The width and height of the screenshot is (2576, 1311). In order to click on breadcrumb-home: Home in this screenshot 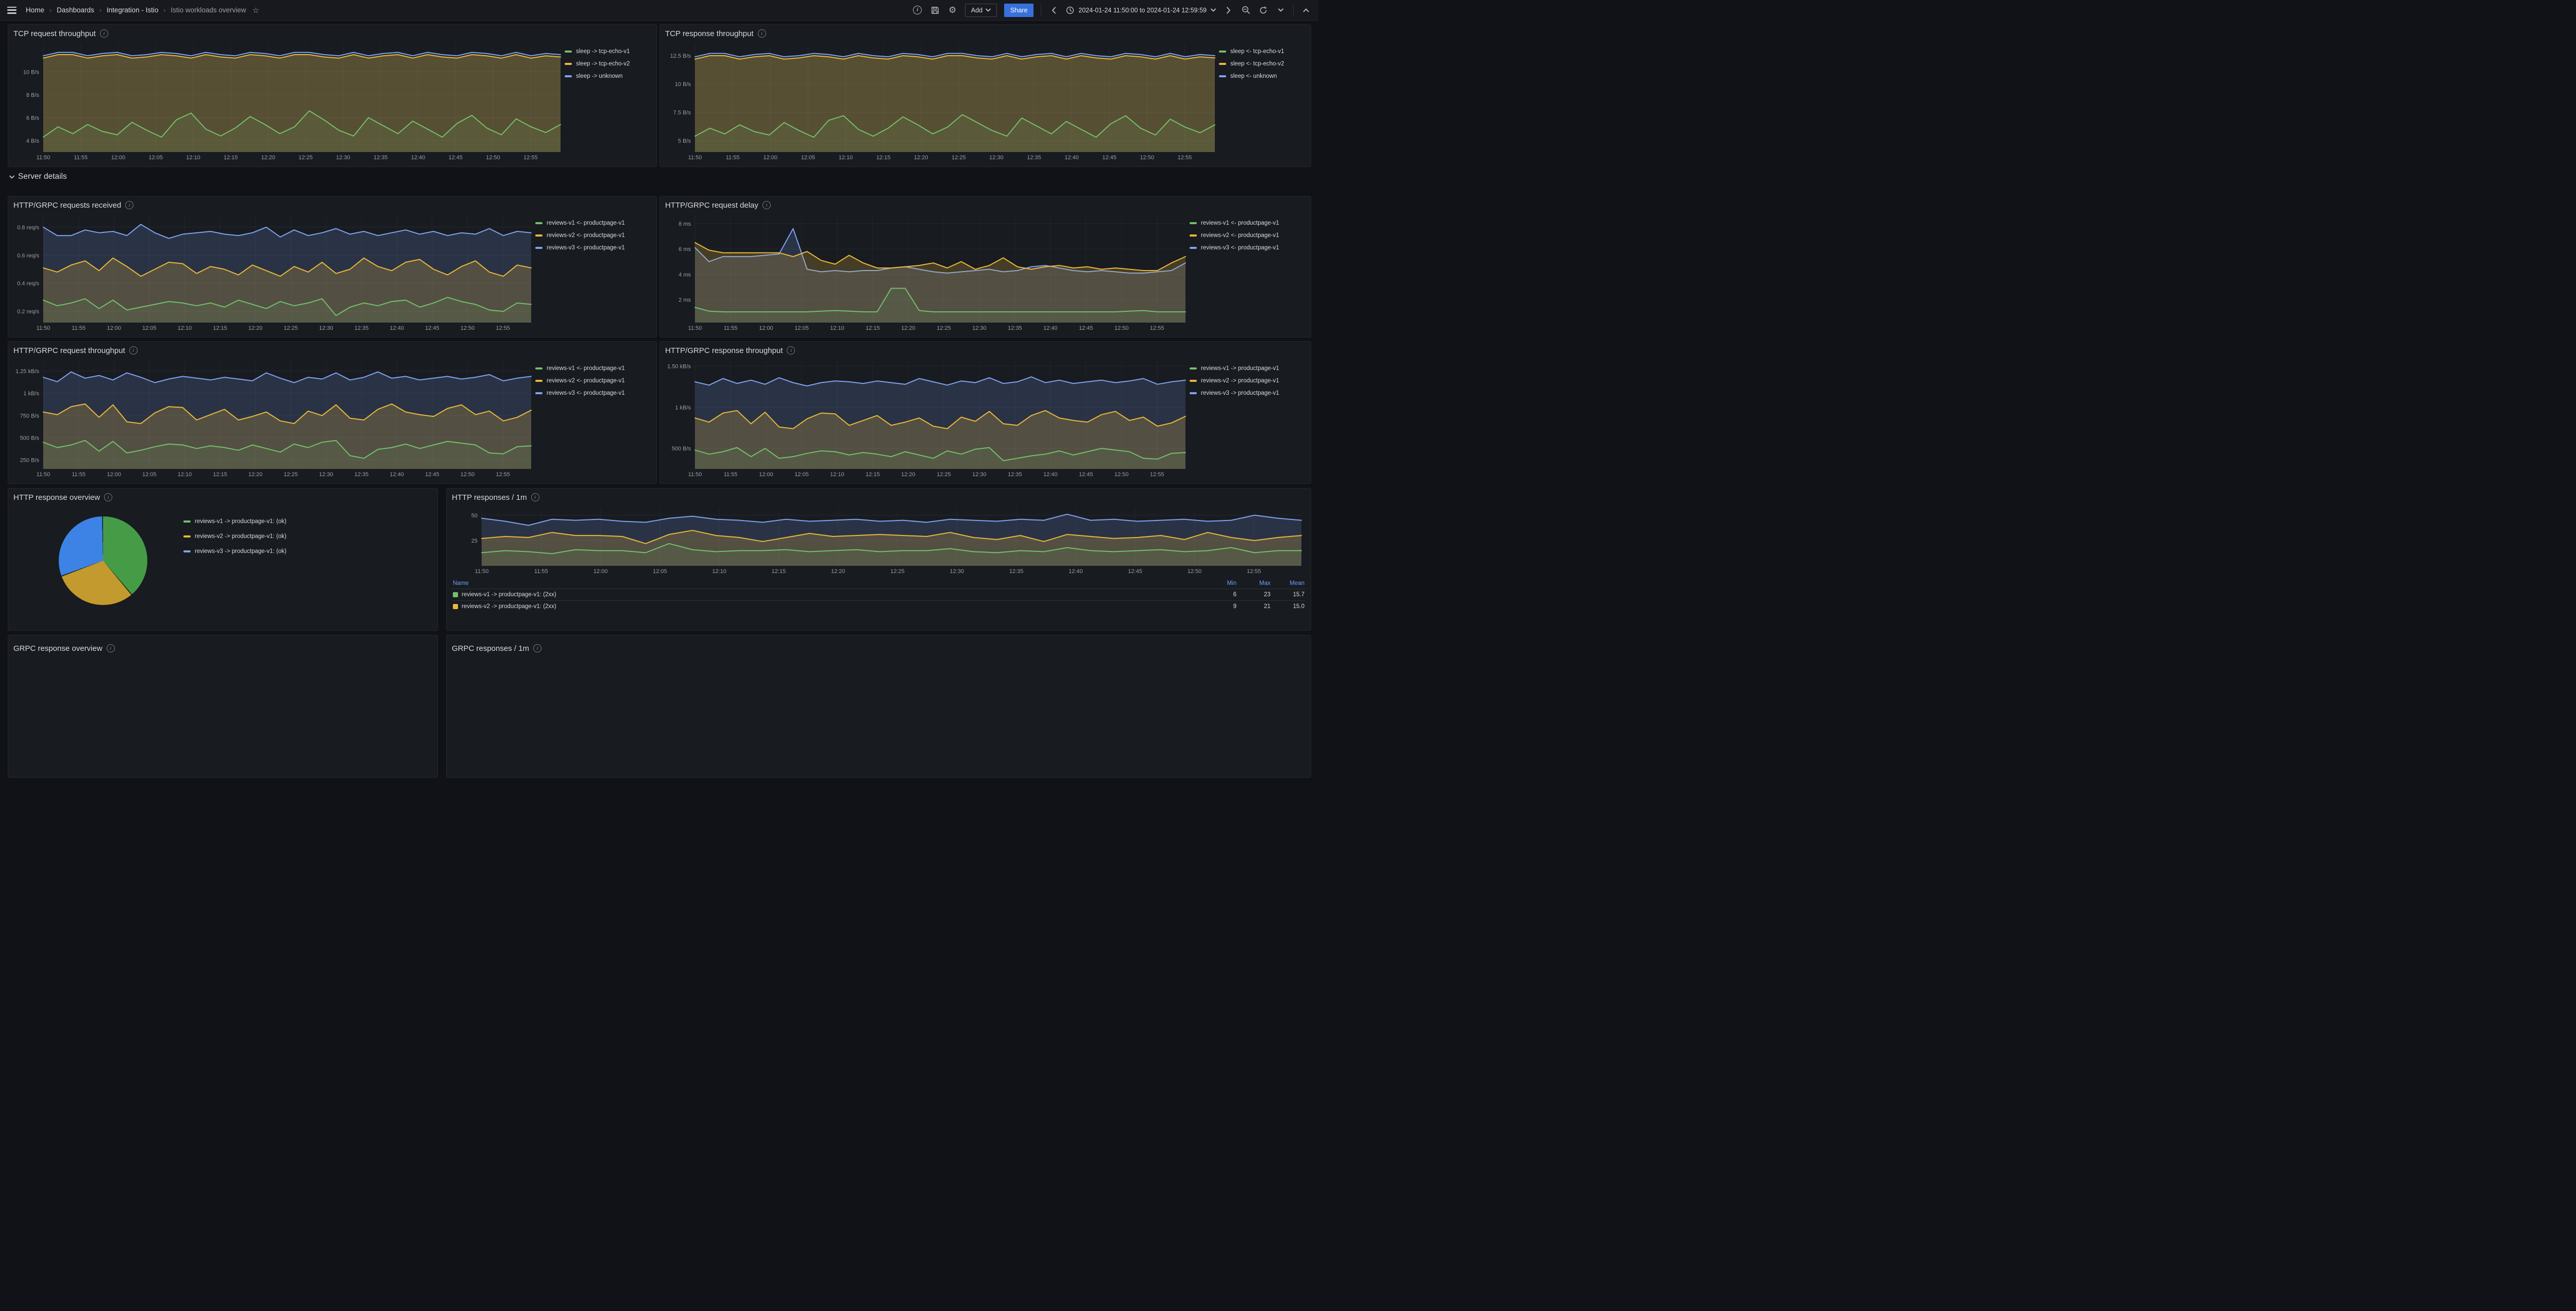, I will do `click(35, 10)`.